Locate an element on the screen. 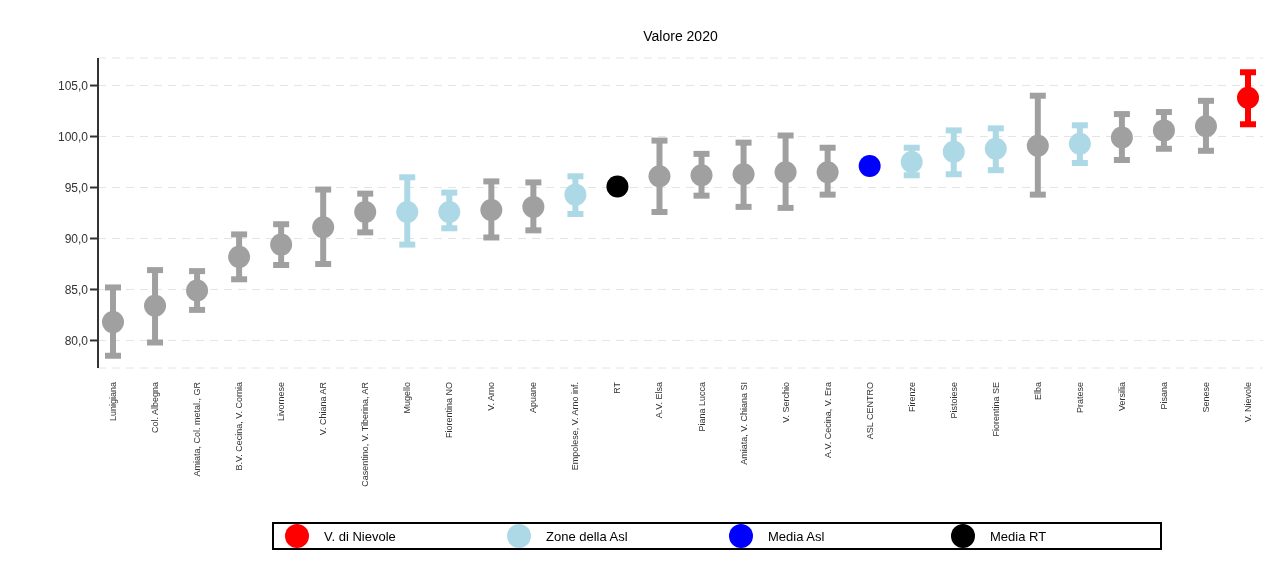  x-tick-label: V. Arno is located at coordinates (491, 396).